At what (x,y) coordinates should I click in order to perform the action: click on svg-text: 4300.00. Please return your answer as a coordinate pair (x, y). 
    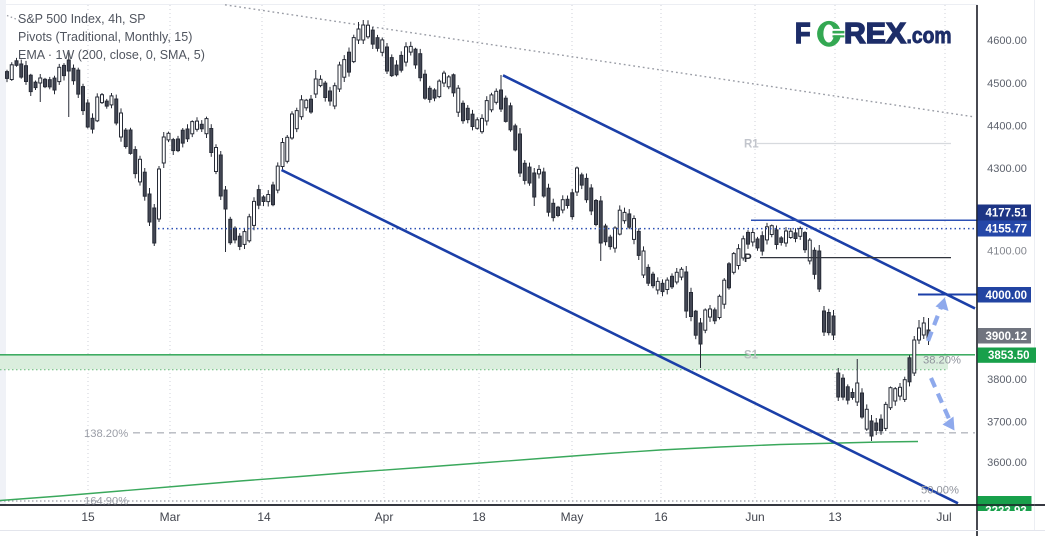
    Looking at the image, I should click on (1007, 169).